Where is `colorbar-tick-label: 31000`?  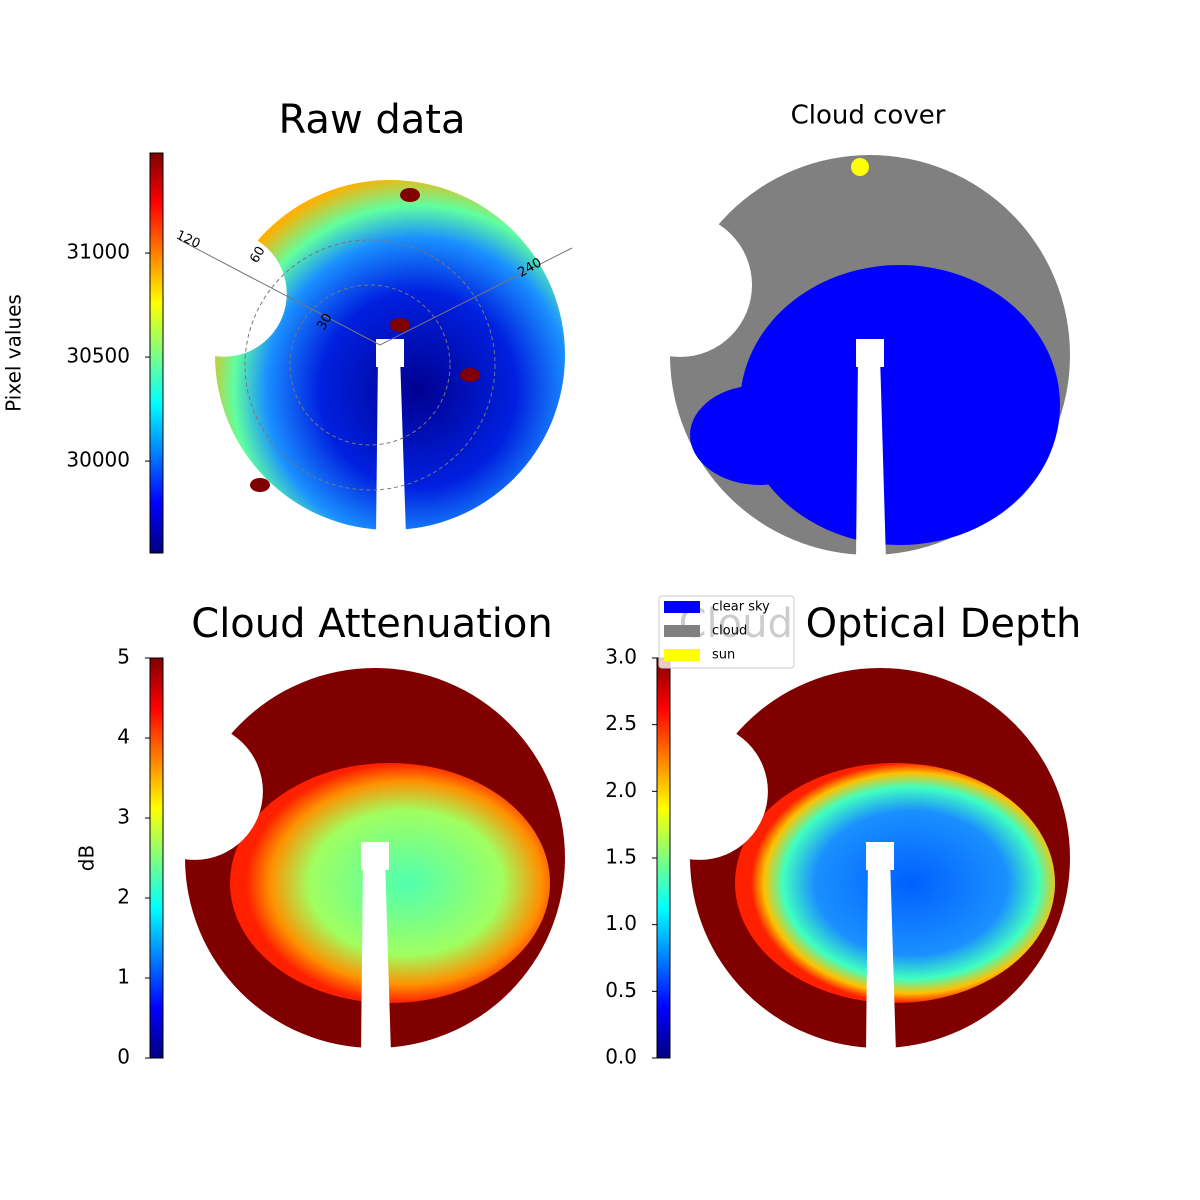
colorbar-tick-label: 31000 is located at coordinates (98, 252).